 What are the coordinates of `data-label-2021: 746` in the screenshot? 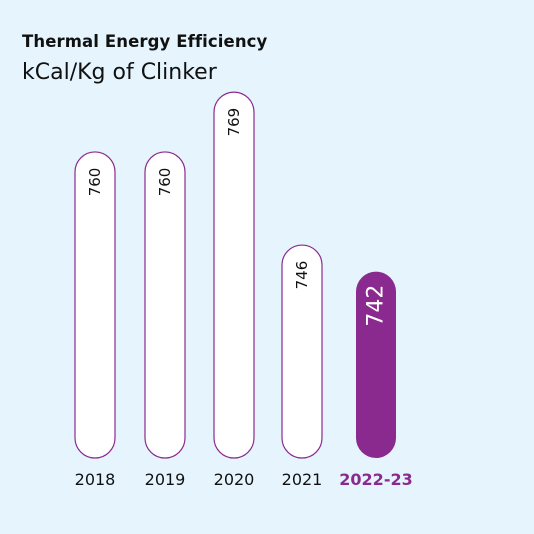 It's located at (302, 275).